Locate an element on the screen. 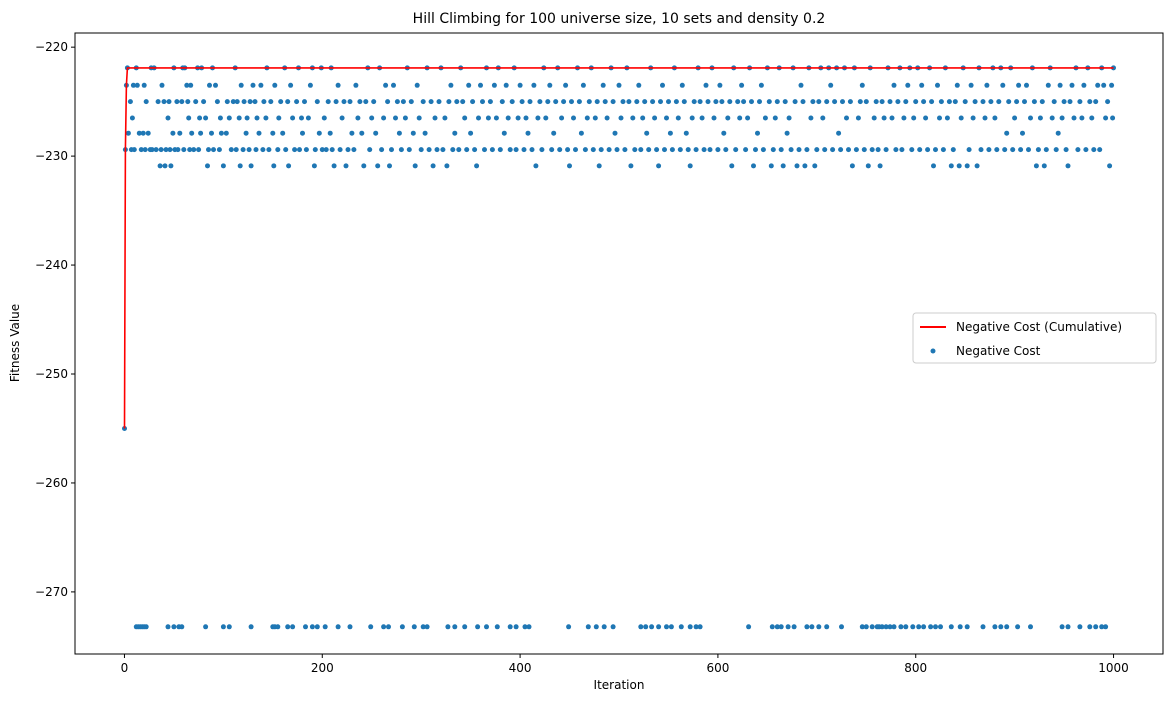 Image resolution: width=1172 pixels, height=701 pixels. legend: Negative Cost (Cumulative) Negative Cost is located at coordinates (1034, 338).